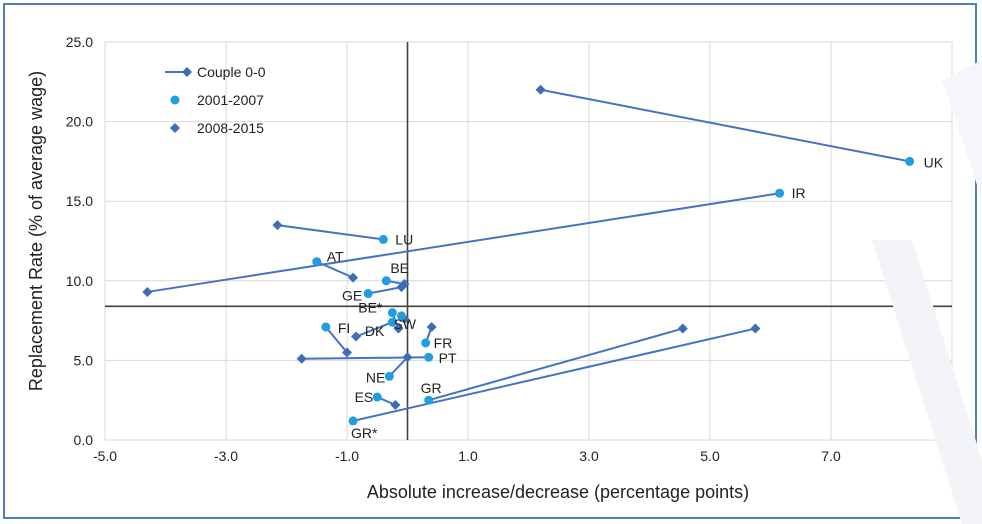  I want to click on point-label-GR*: GR*, so click(364, 433).